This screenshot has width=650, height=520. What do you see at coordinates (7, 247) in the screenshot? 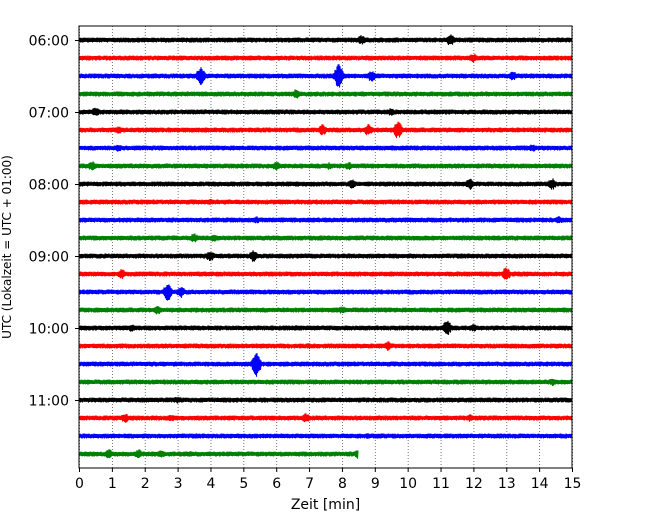
I see `y-axis-label: UTC (Lokalzeit = UTC + 01:00)` at bounding box center [7, 247].